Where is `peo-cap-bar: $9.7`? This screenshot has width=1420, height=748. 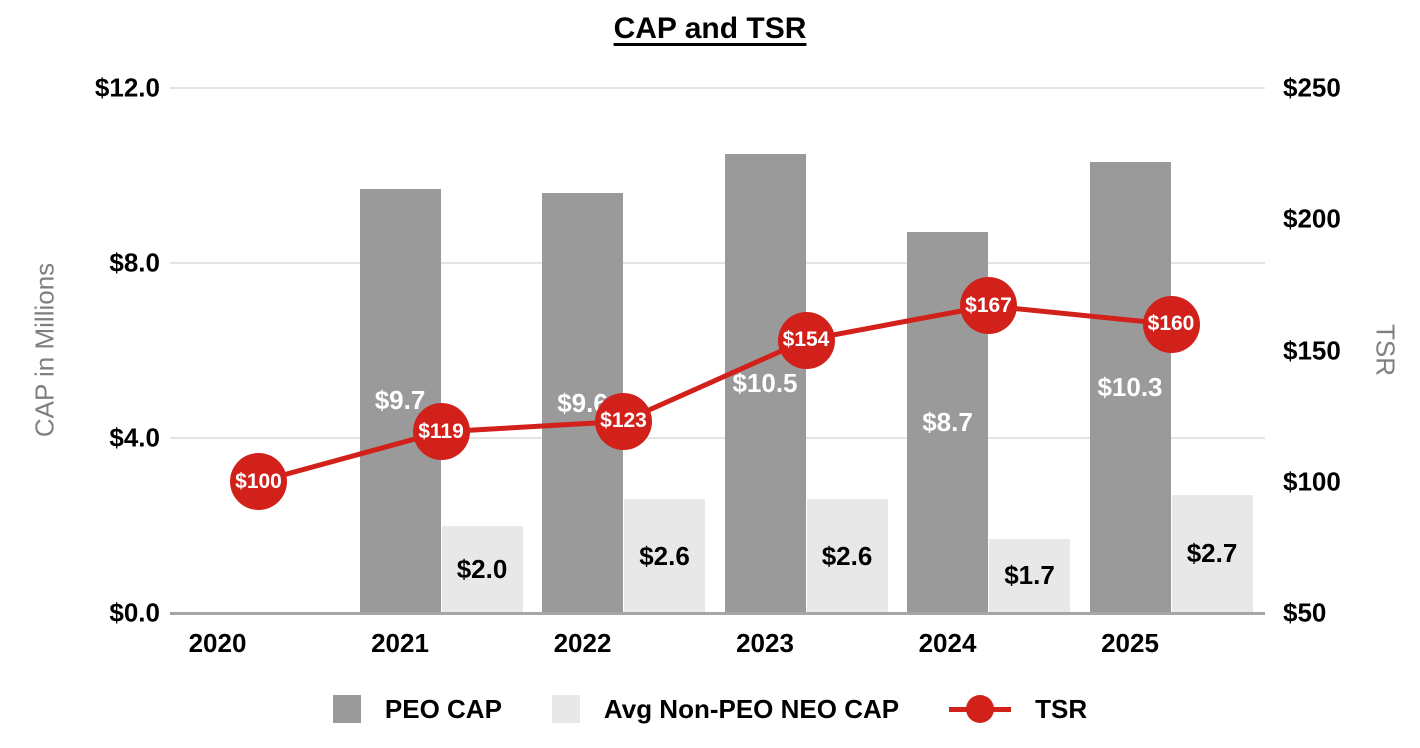 peo-cap-bar: $9.7 is located at coordinates (400, 400).